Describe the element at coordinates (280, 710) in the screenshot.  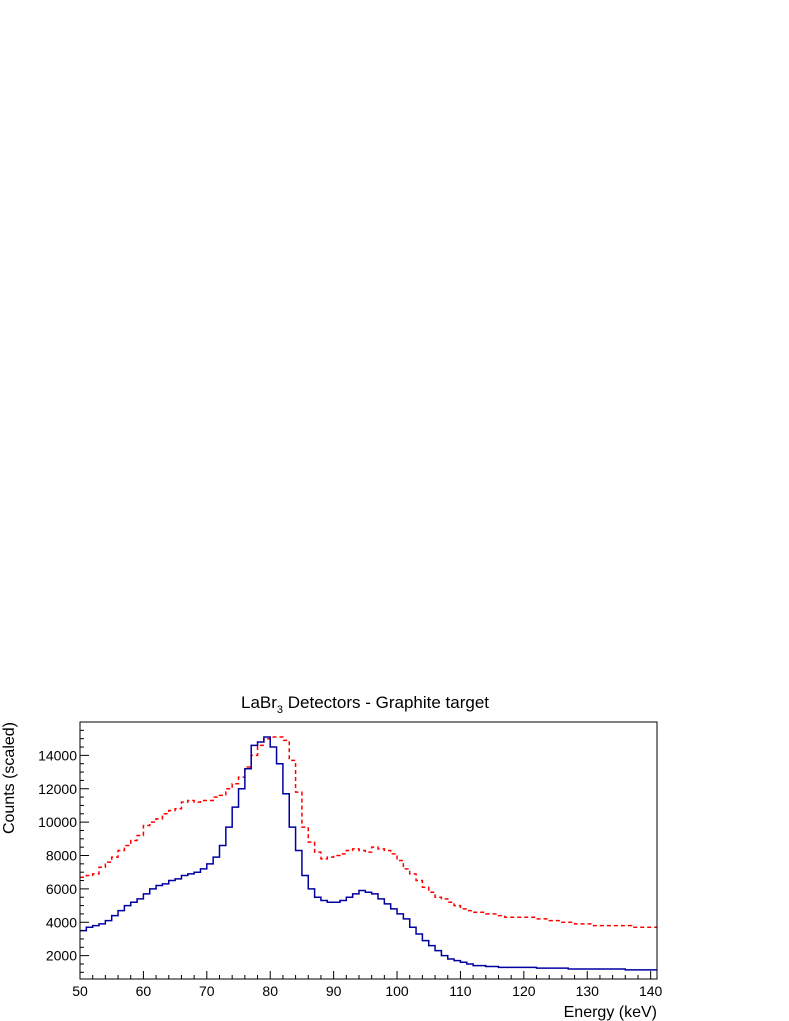
I see `chart-title-subscript: 3` at that location.